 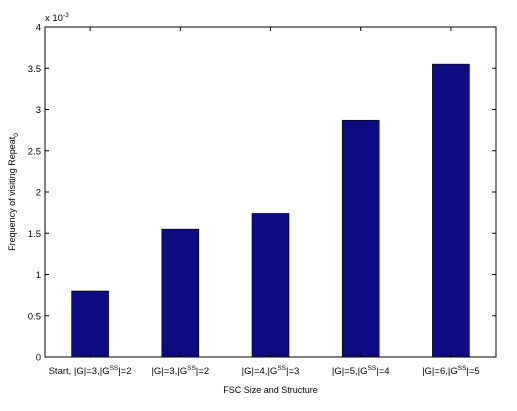 I want to click on x-tick-label: Start, |G|=3,|GSS|=2, so click(x=90, y=371).